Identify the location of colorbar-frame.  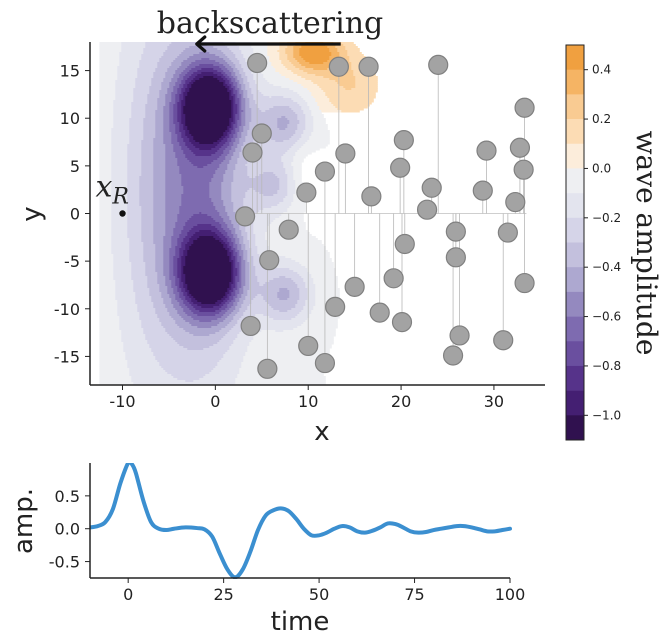
(575, 242).